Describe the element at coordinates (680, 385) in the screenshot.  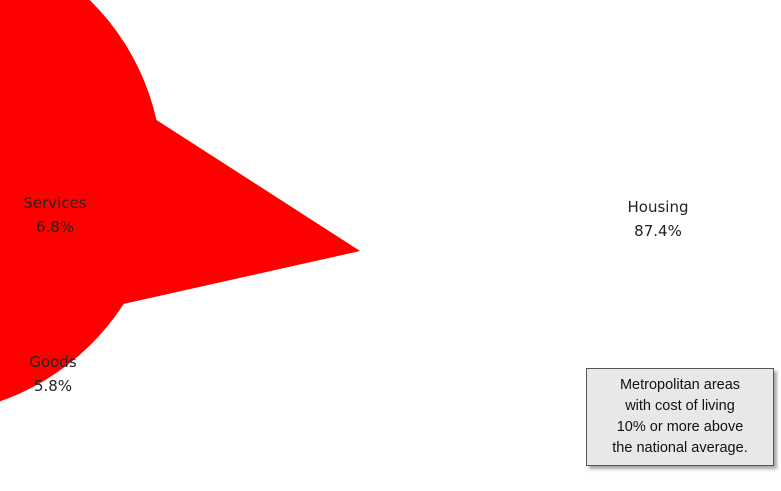
I see `annotation-line: Metropolitan areas` at that location.